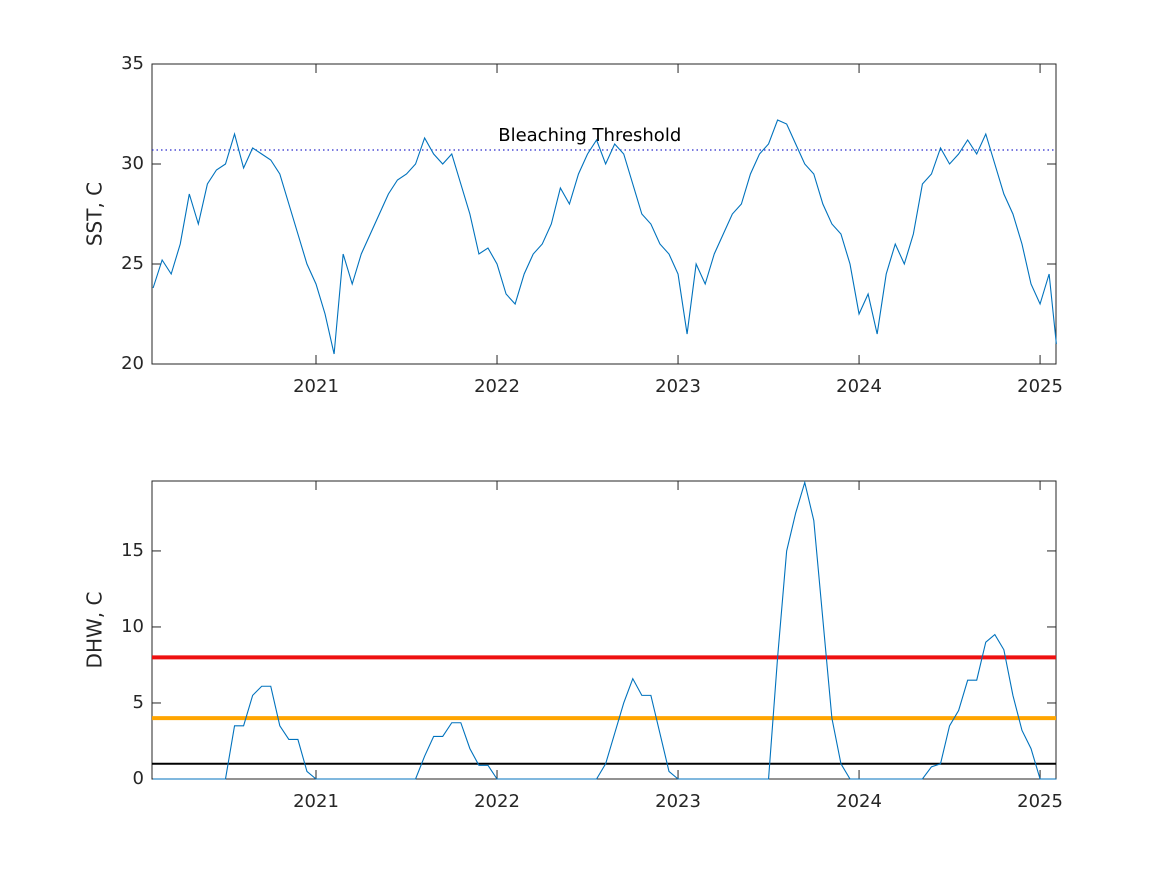 The width and height of the screenshot is (1167, 875). What do you see at coordinates (132, 263) in the screenshot?
I see `y-tick-label: 25` at bounding box center [132, 263].